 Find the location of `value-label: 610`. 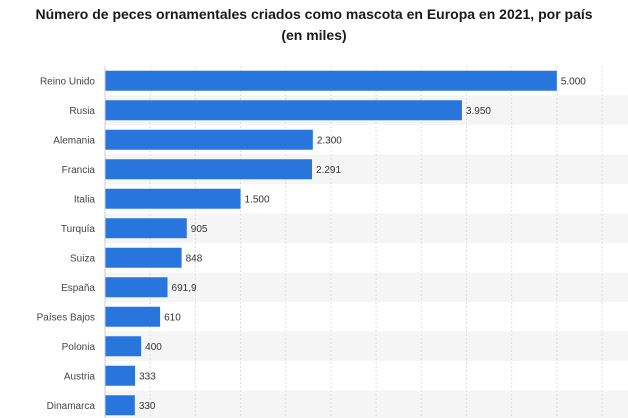

value-label: 610 is located at coordinates (172, 317).